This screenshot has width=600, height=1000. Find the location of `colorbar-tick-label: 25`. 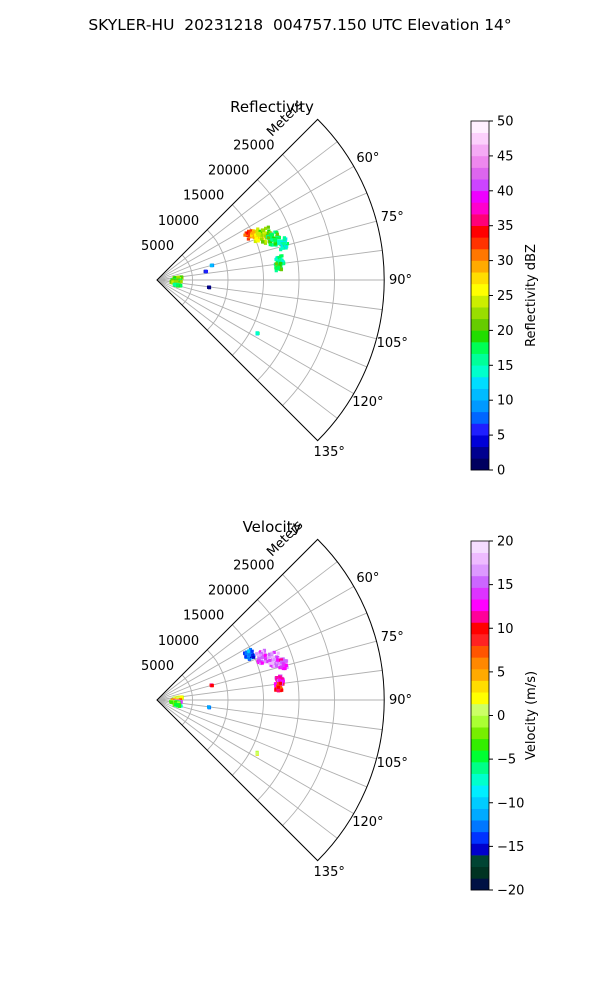

colorbar-tick-label: 25 is located at coordinates (505, 296).